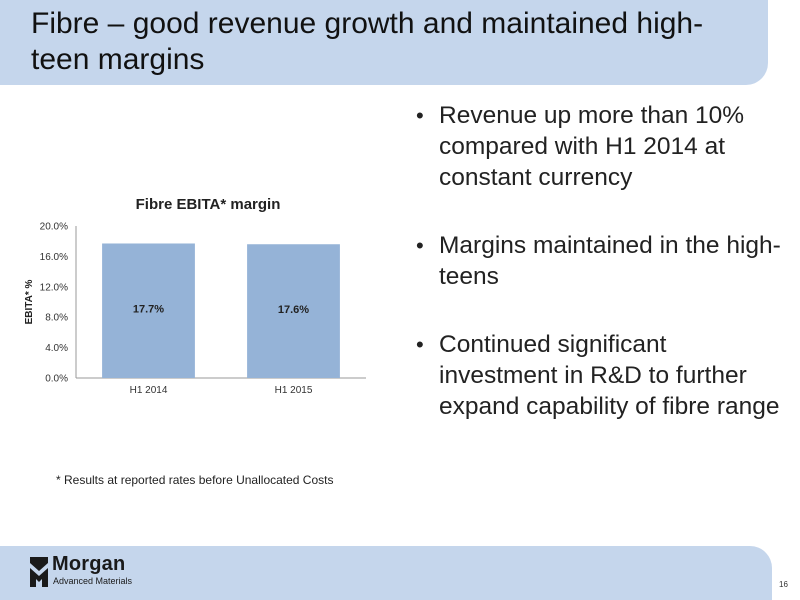  What do you see at coordinates (54, 287) in the screenshot?
I see `y-tick-label: 12.0%` at bounding box center [54, 287].